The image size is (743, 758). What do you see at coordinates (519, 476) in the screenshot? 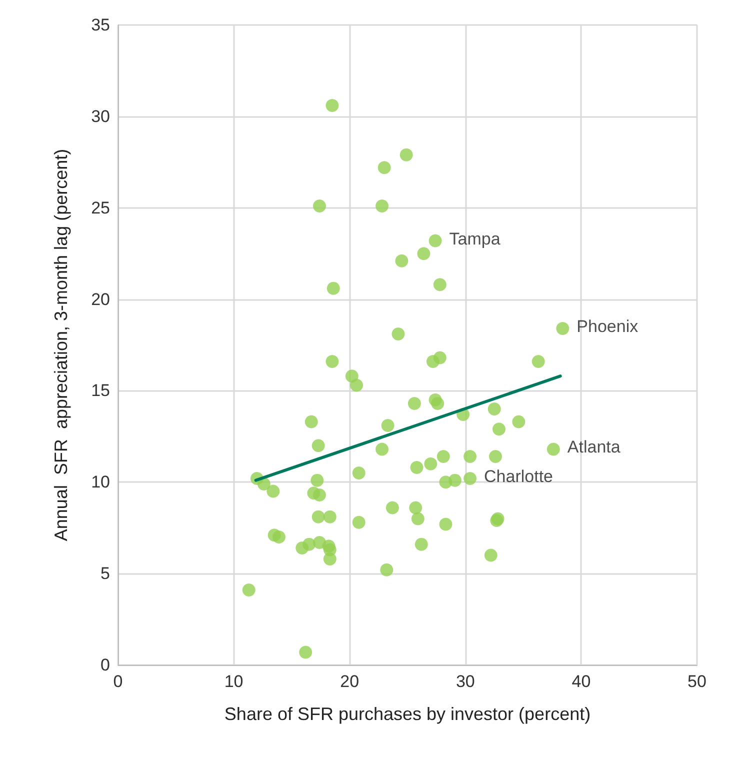
I see `annotation: Charlotte` at bounding box center [519, 476].